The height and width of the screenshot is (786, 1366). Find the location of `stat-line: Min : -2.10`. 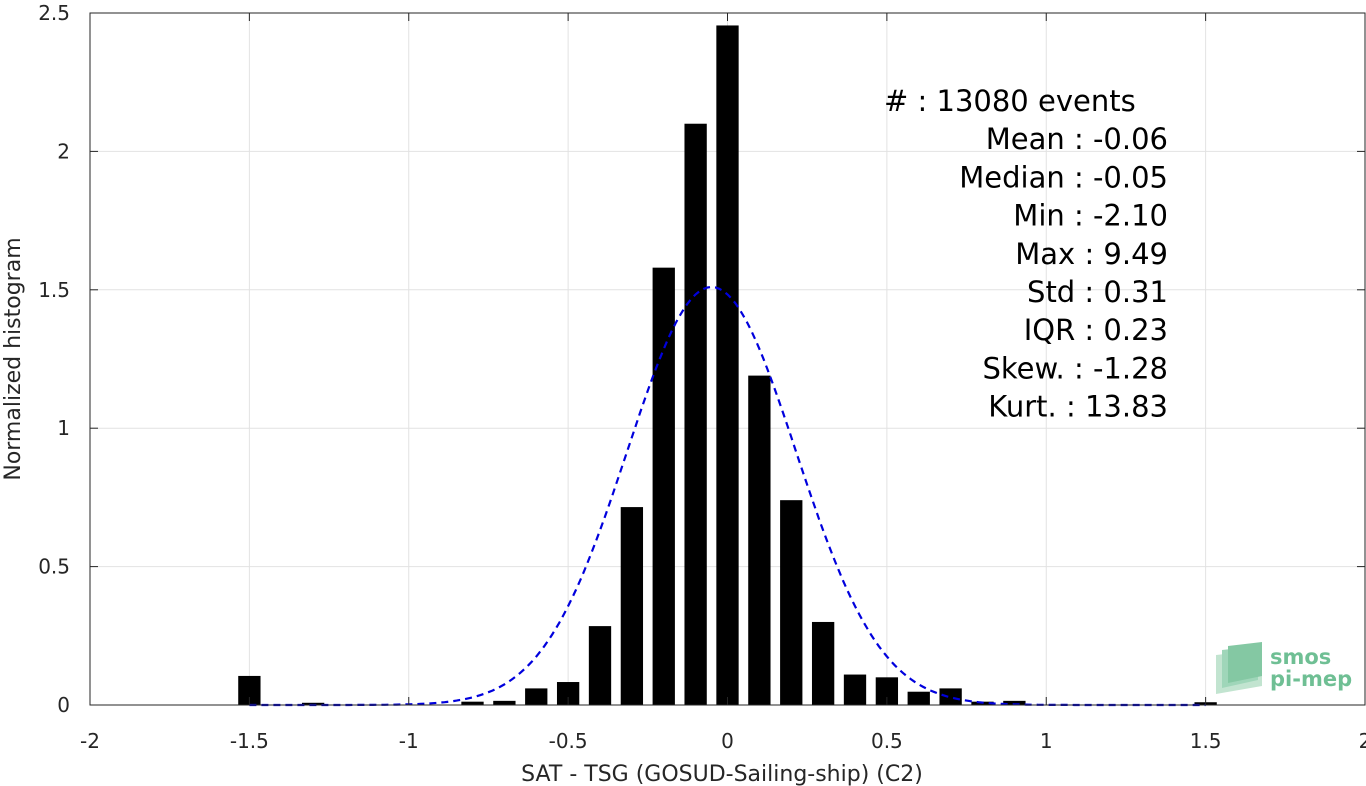

stat-line: Min : -2.10 is located at coordinates (1090, 216).